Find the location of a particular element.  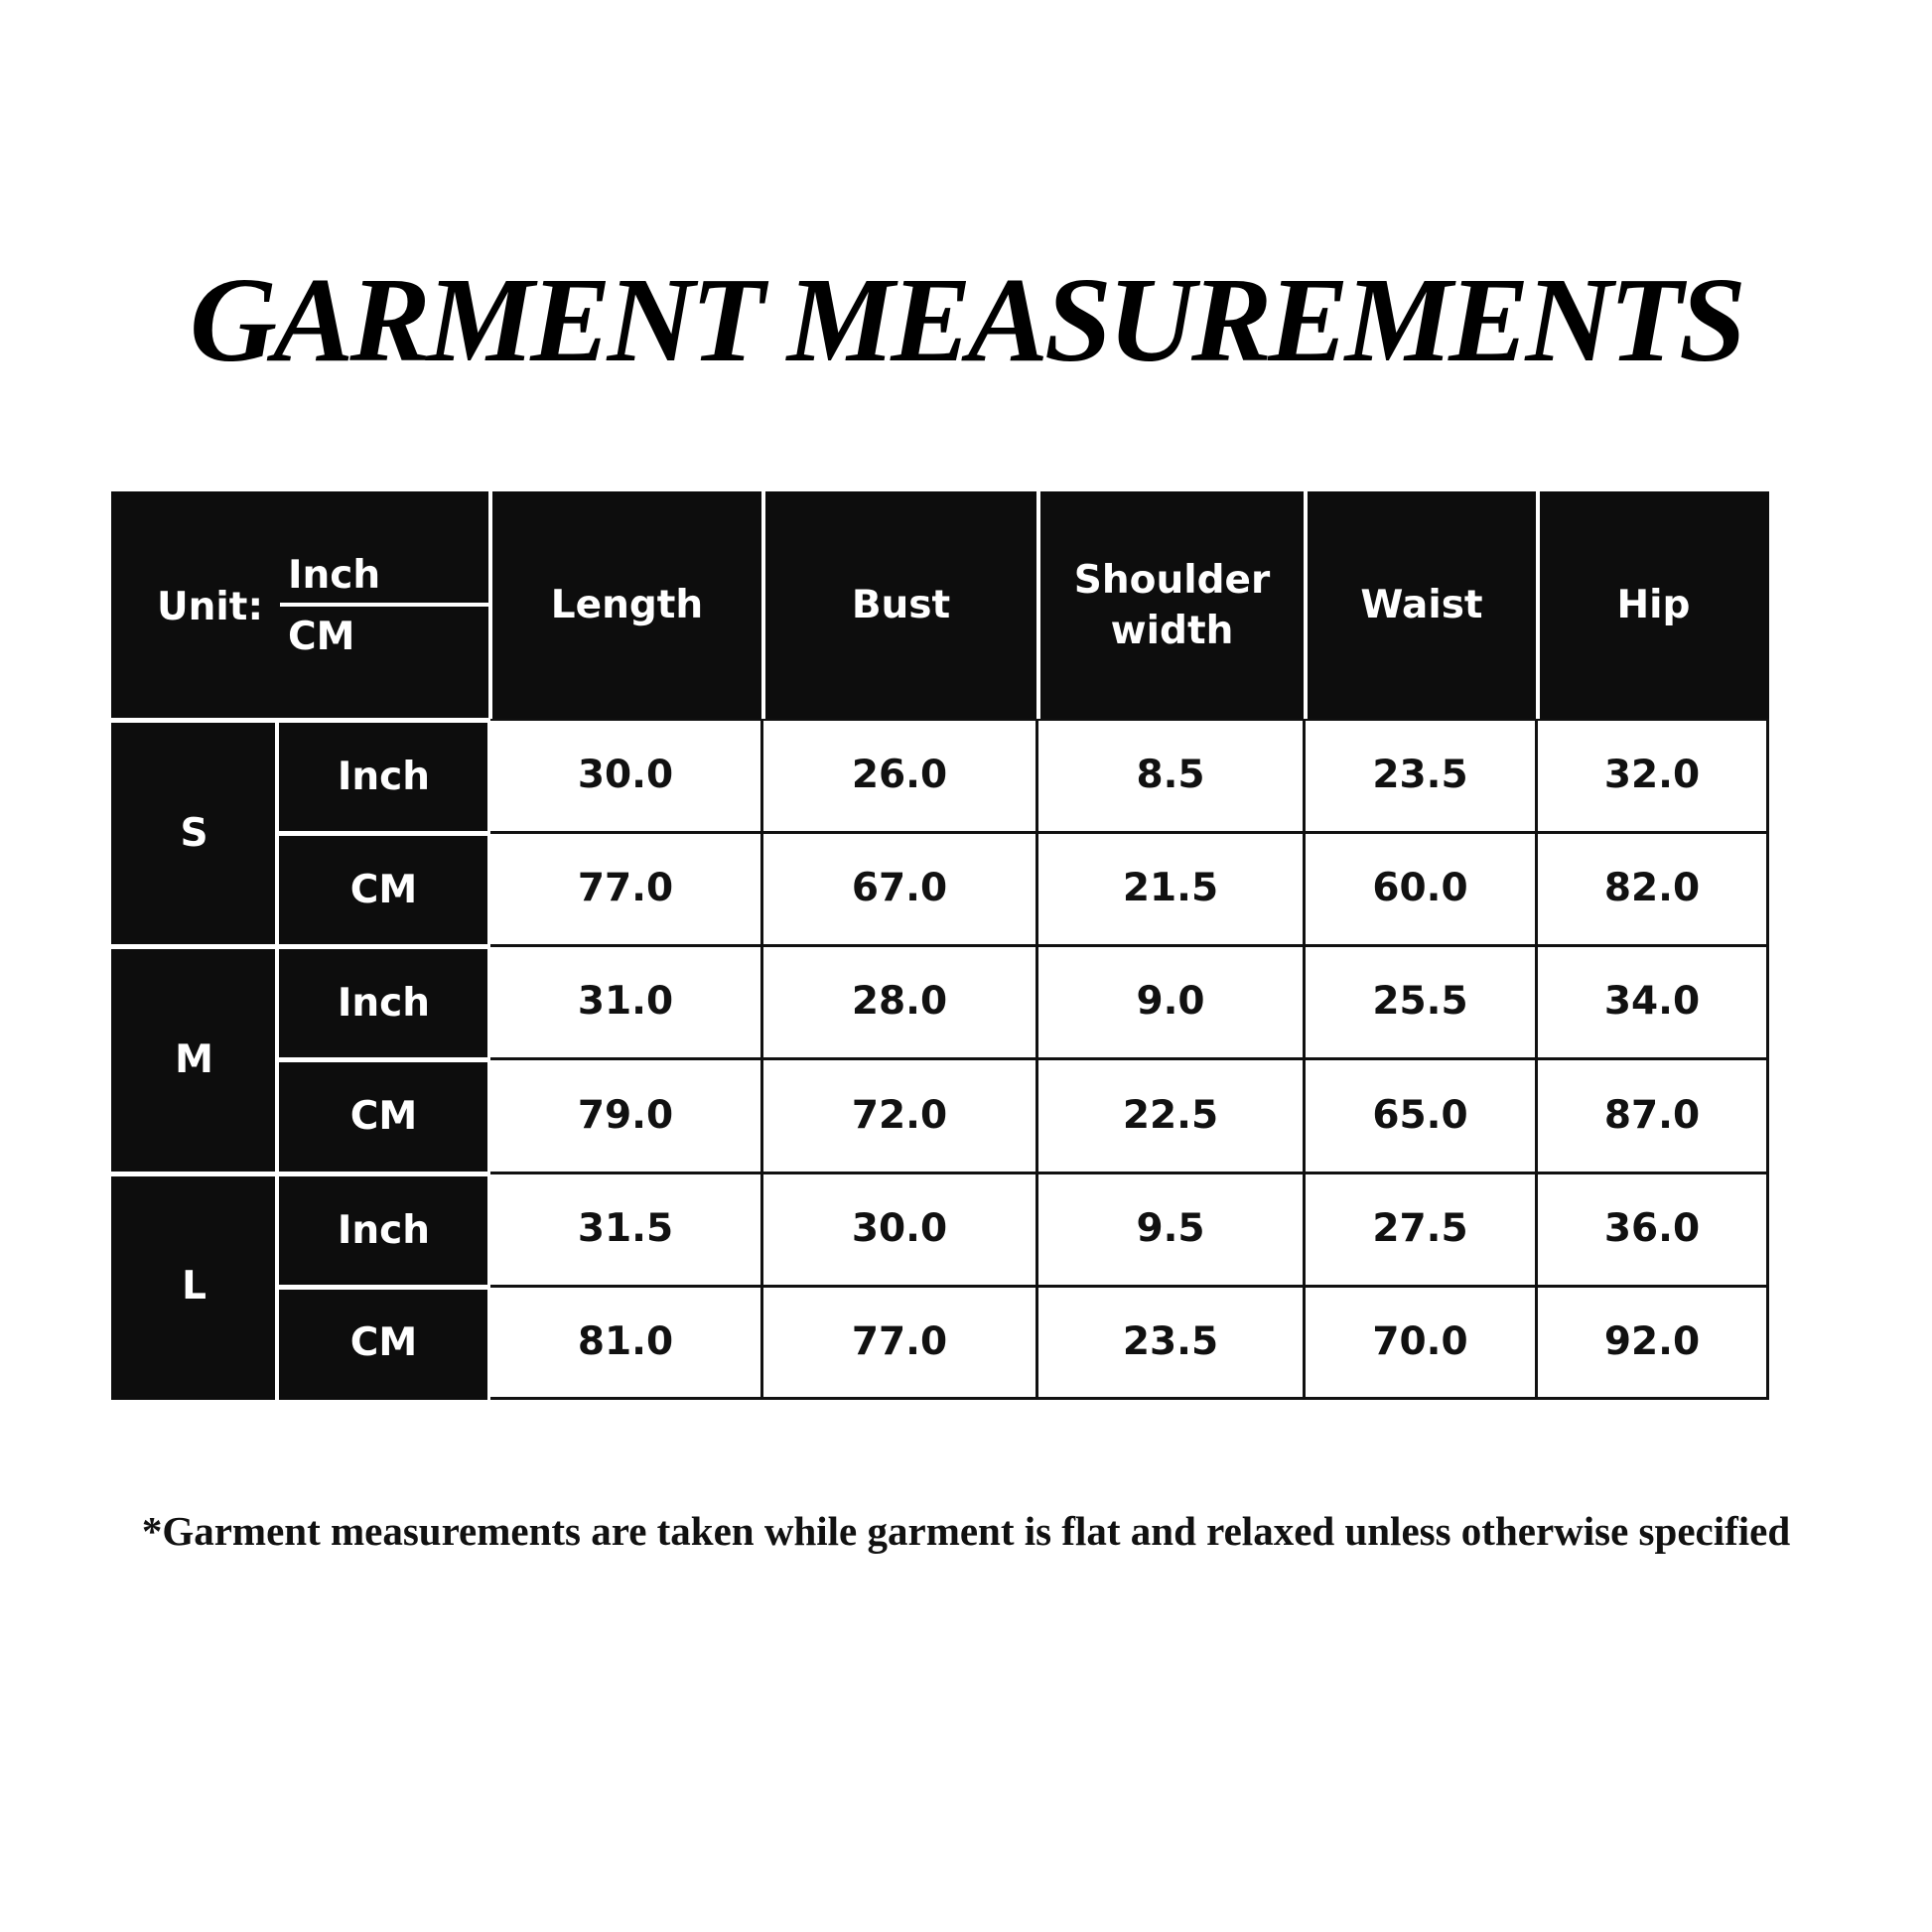

table-cell-text: 60.0 is located at coordinates (1420, 889).